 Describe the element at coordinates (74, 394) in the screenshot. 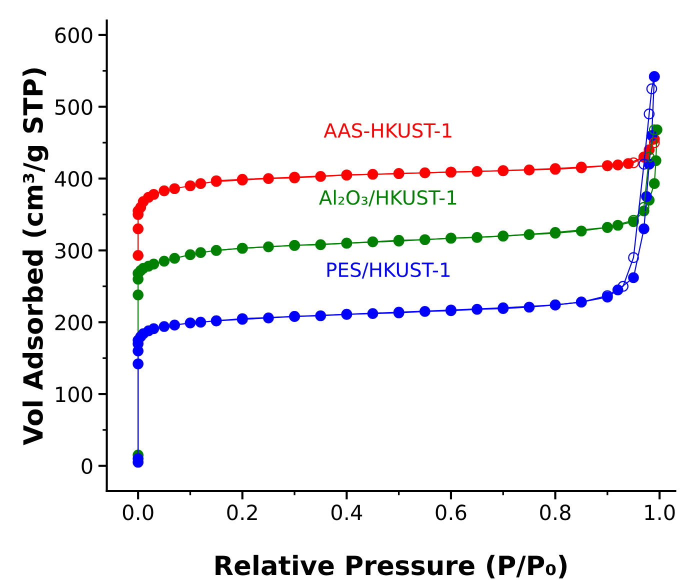

I see `y-tick-label: 100` at that location.